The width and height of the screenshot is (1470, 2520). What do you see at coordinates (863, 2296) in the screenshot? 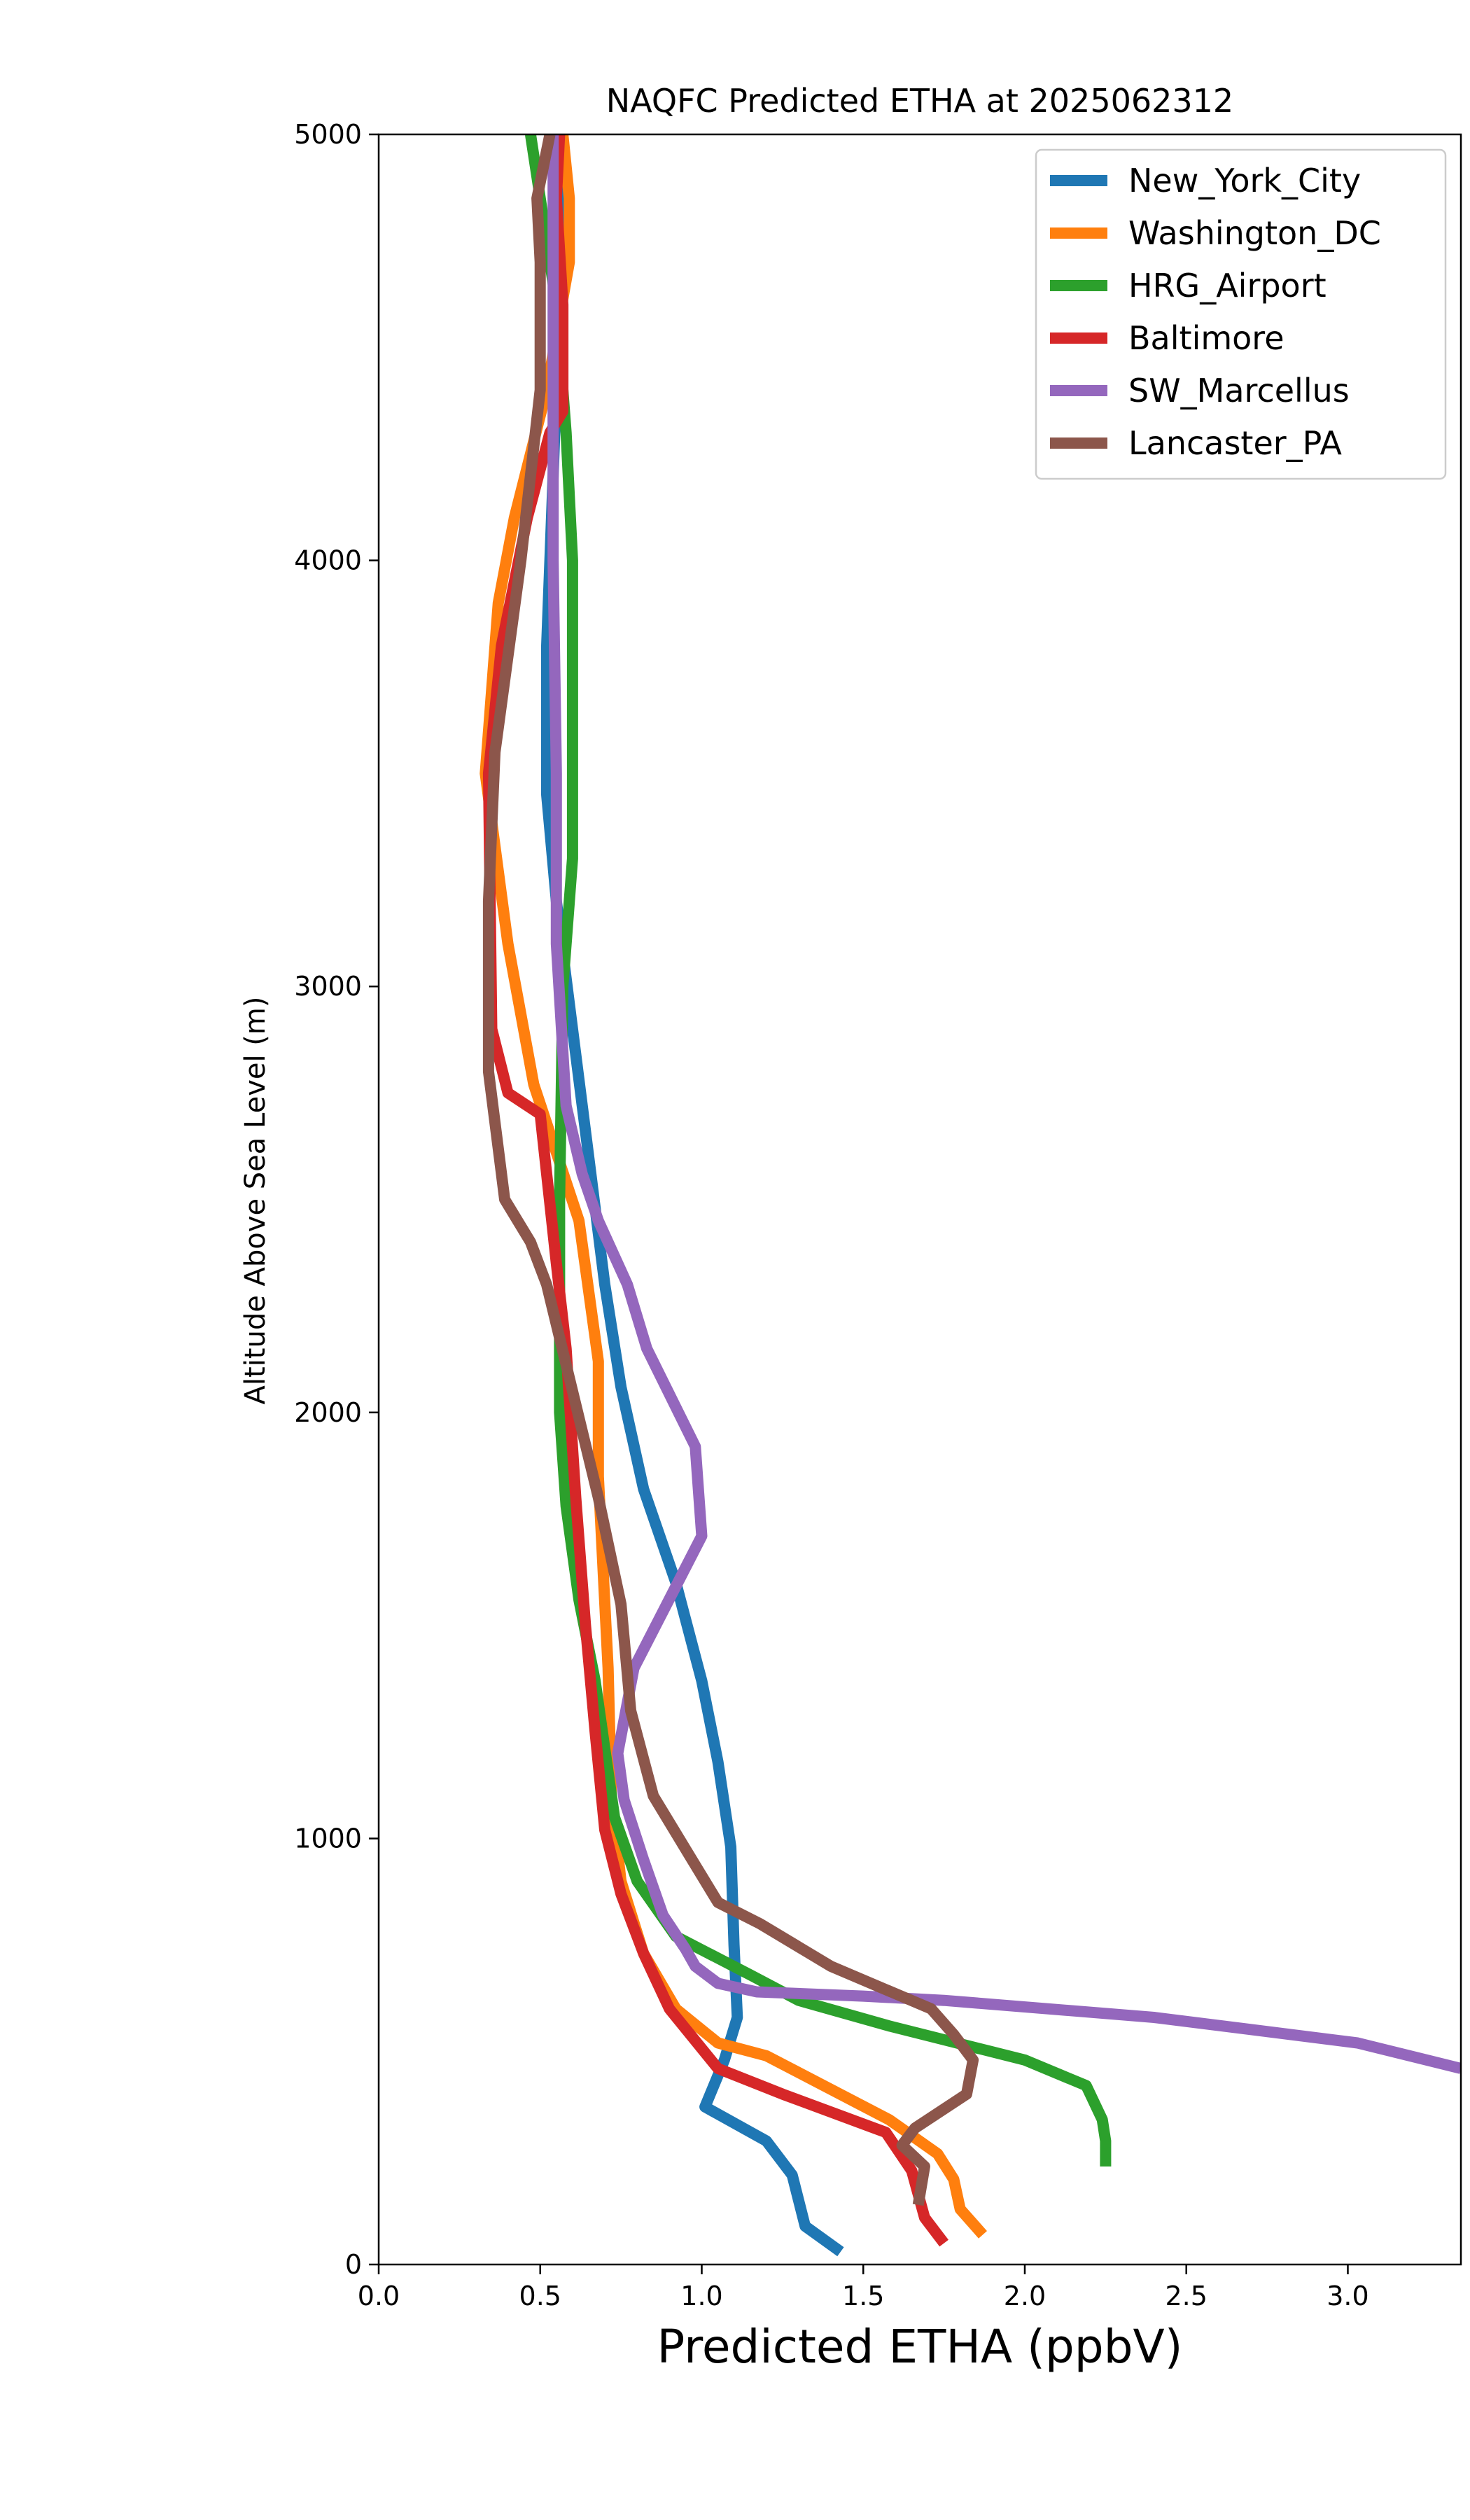
I see `x-tick-label: 1.5` at bounding box center [863, 2296].